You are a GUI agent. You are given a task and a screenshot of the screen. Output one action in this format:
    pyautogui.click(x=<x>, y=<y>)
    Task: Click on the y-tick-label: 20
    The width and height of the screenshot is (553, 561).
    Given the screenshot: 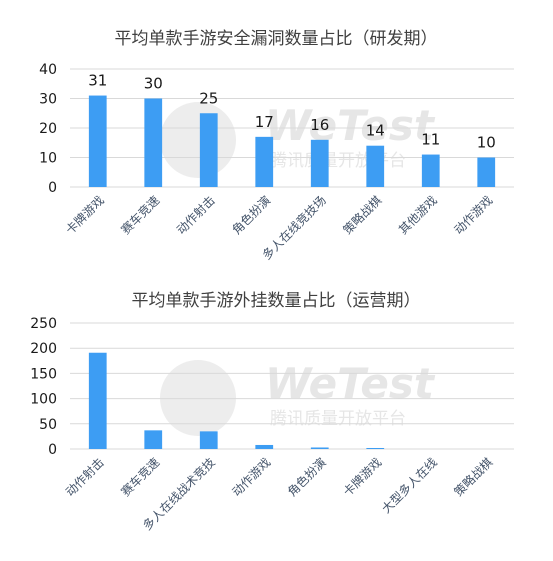 What is the action you would take?
    pyautogui.click(x=48, y=129)
    